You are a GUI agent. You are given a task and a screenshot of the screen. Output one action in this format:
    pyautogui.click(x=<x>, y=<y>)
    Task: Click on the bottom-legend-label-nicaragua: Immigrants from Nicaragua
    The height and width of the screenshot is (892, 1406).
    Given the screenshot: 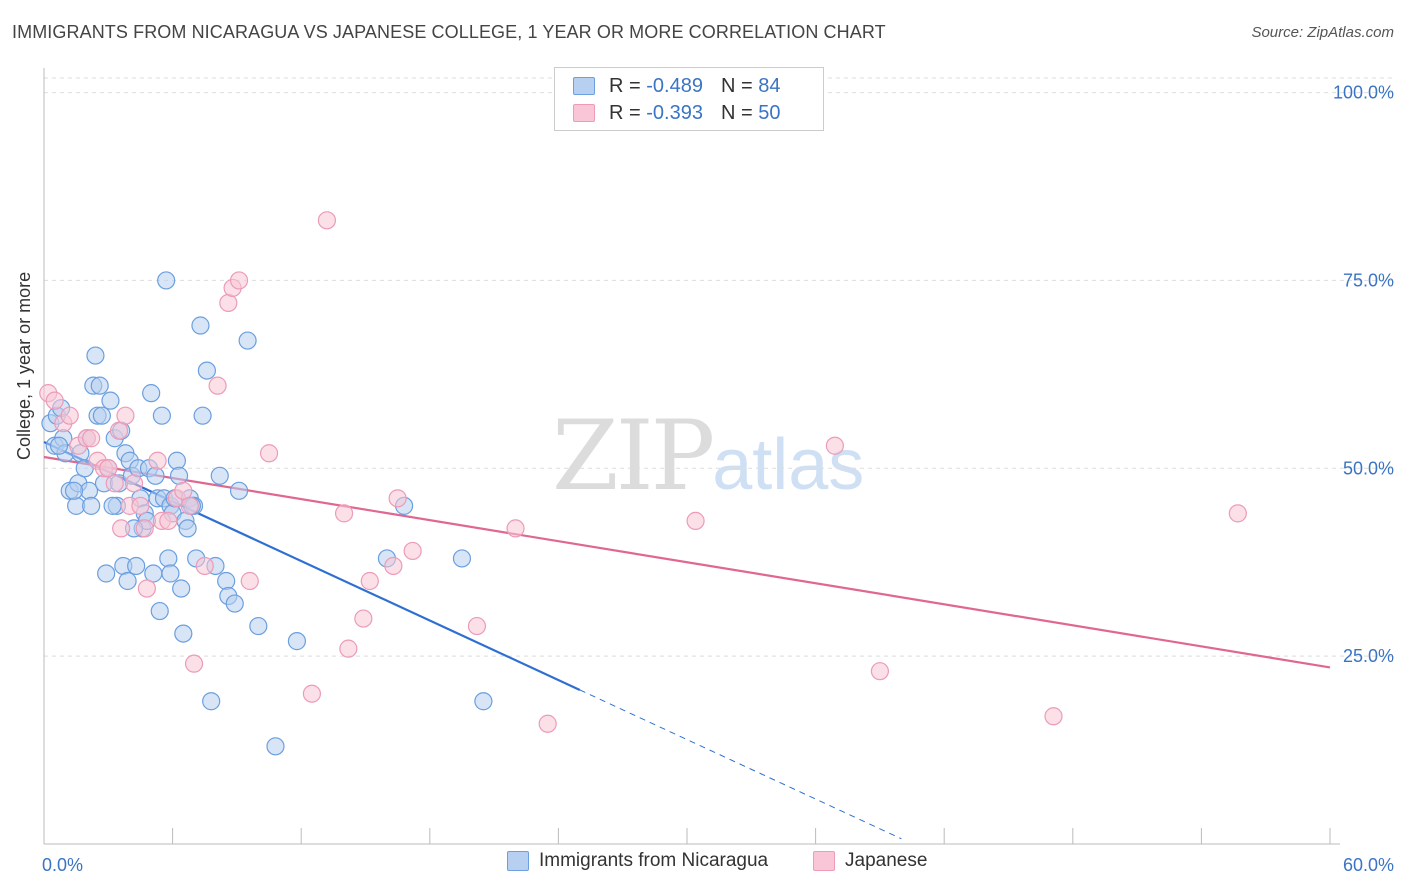 What is the action you would take?
    pyautogui.click(x=654, y=860)
    